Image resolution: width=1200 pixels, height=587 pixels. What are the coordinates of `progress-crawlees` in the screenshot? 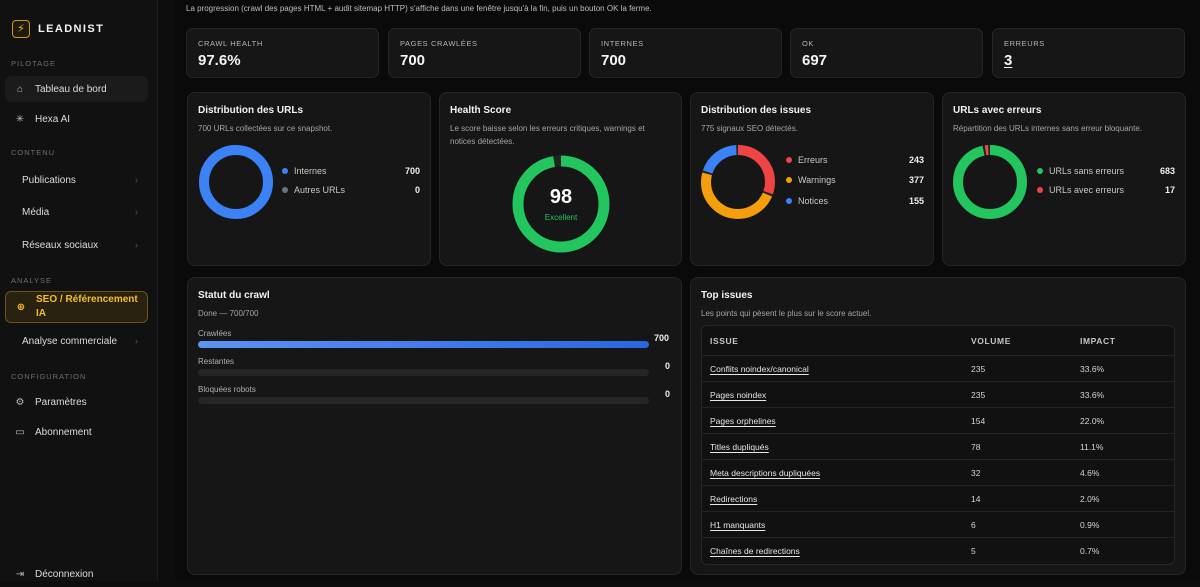 It's located at (423, 344).